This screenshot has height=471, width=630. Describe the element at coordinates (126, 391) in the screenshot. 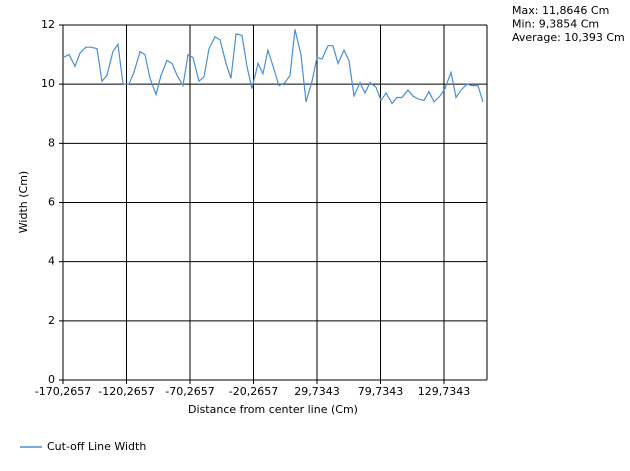

I see `x-tick-label: -120,2657` at that location.